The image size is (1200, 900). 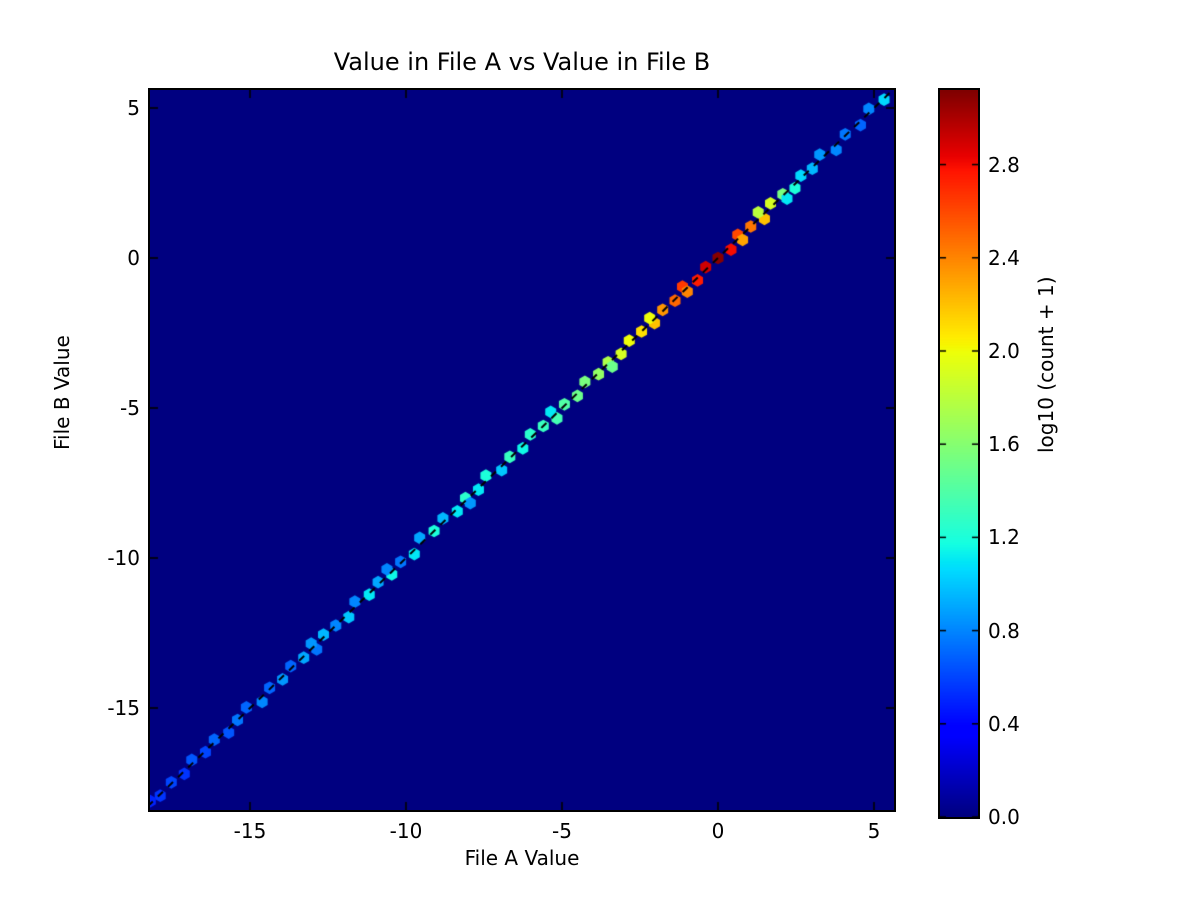 I want to click on y-tick-label: -5, so click(x=130, y=408).